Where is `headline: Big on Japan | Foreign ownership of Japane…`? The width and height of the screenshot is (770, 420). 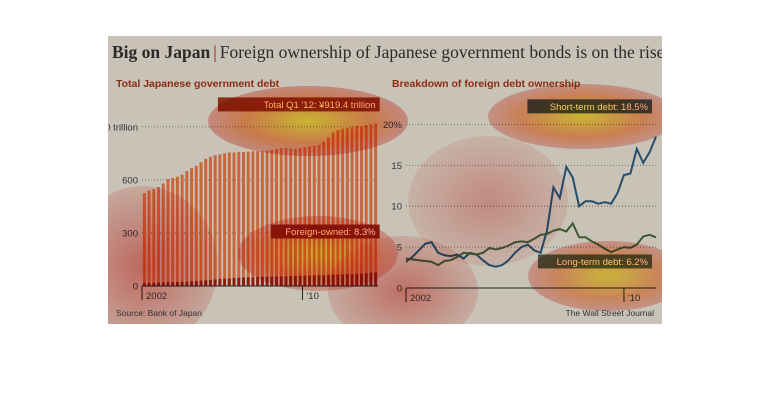 headline: Big on Japan | Foreign ownership of Japane… is located at coordinates (387, 52).